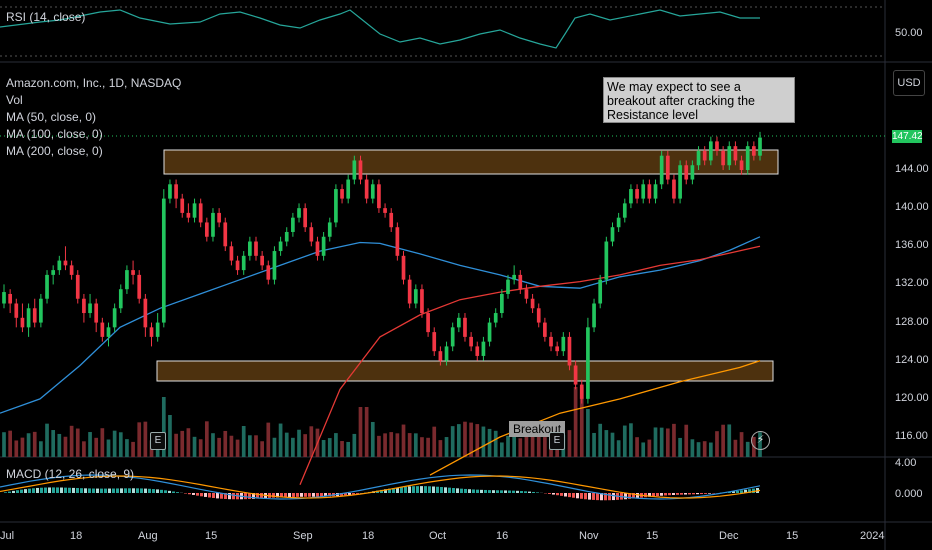 The height and width of the screenshot is (550, 932). What do you see at coordinates (909, 83) in the screenshot?
I see `currency-button: USD` at bounding box center [909, 83].